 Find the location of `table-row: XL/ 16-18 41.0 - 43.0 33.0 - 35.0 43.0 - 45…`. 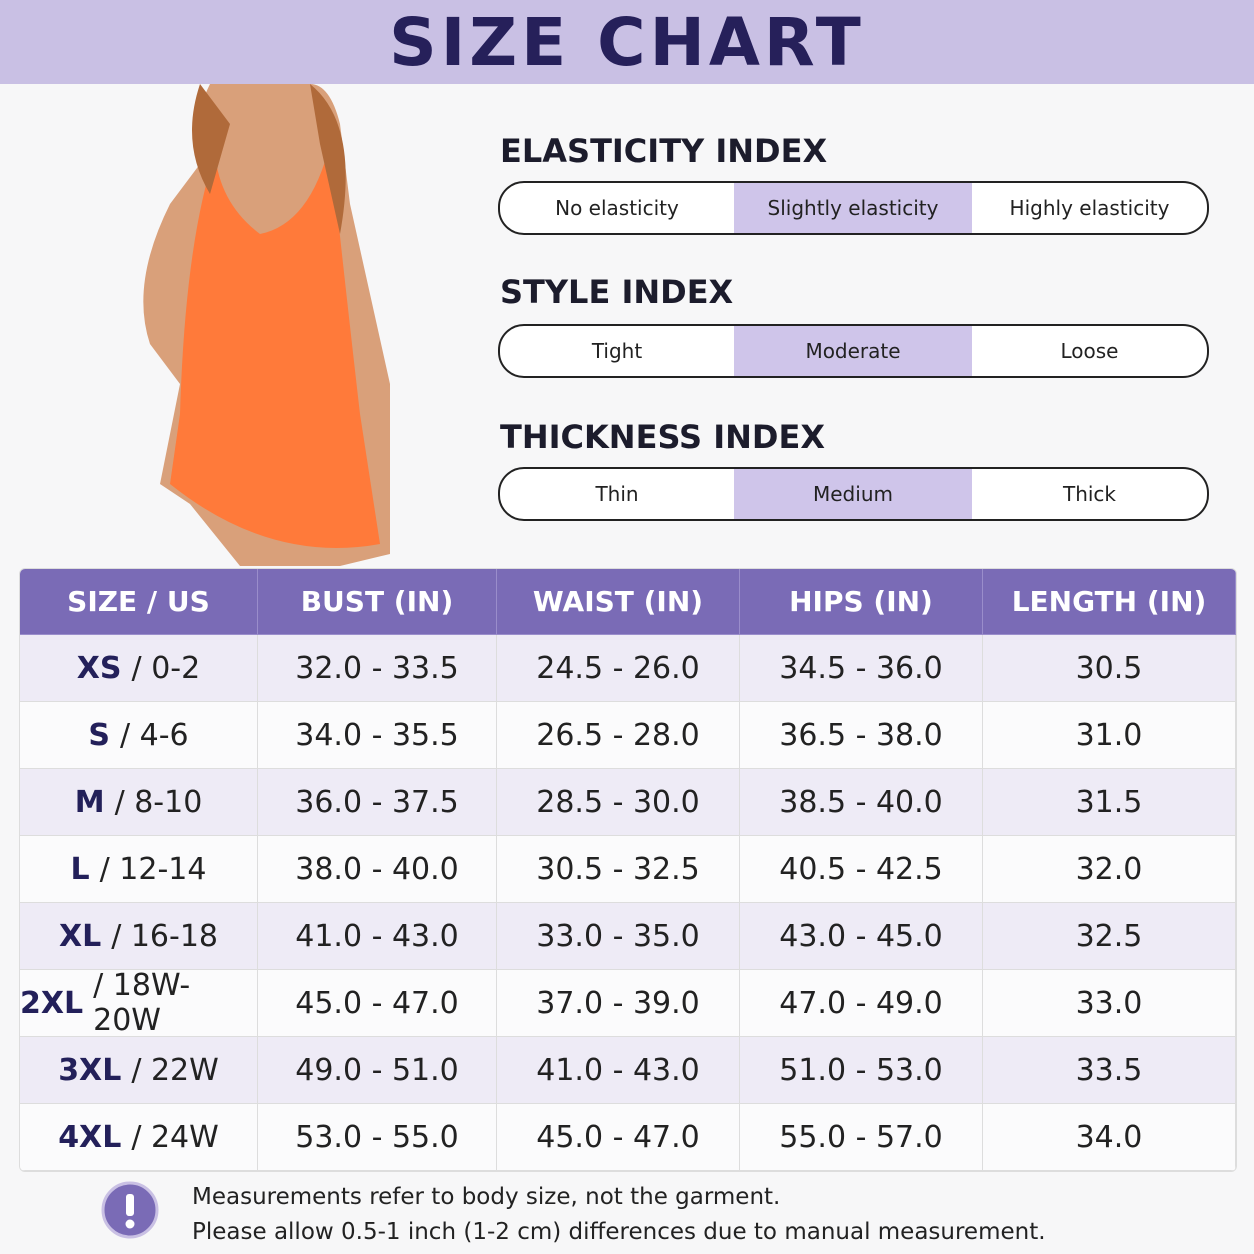

table-row: XL/ 16-18 41.0 - 43.0 33.0 - 35.0 43.0 - 45… is located at coordinates (628, 936).